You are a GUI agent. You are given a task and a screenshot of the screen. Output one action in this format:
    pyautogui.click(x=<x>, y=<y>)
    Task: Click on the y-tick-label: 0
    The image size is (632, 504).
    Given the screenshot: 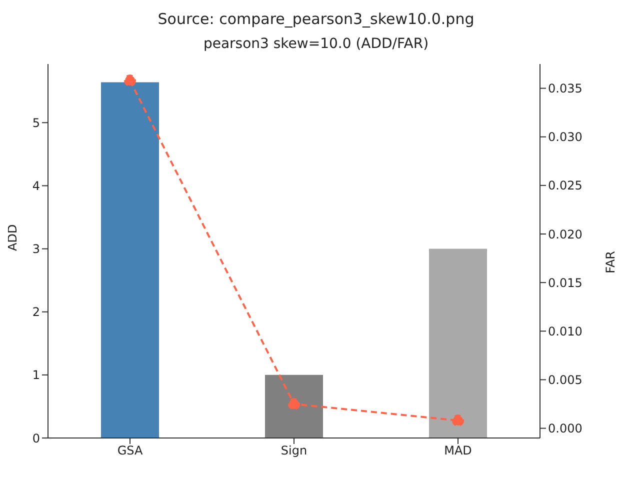 What is the action you would take?
    pyautogui.click(x=36, y=438)
    